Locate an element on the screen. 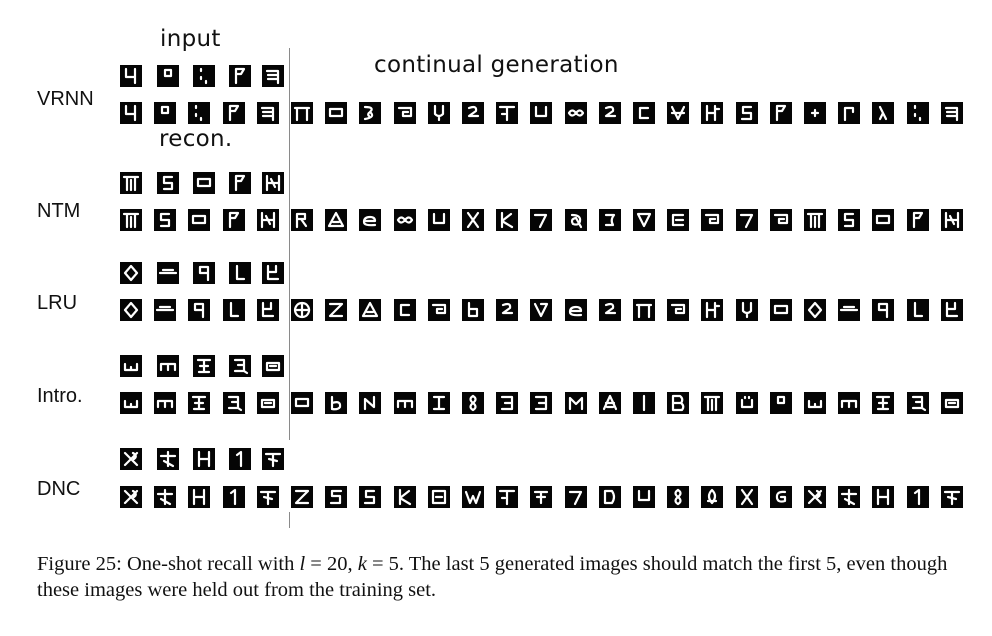 This screenshot has width=992, height=636. glyph-cup-image is located at coordinates (302, 403).